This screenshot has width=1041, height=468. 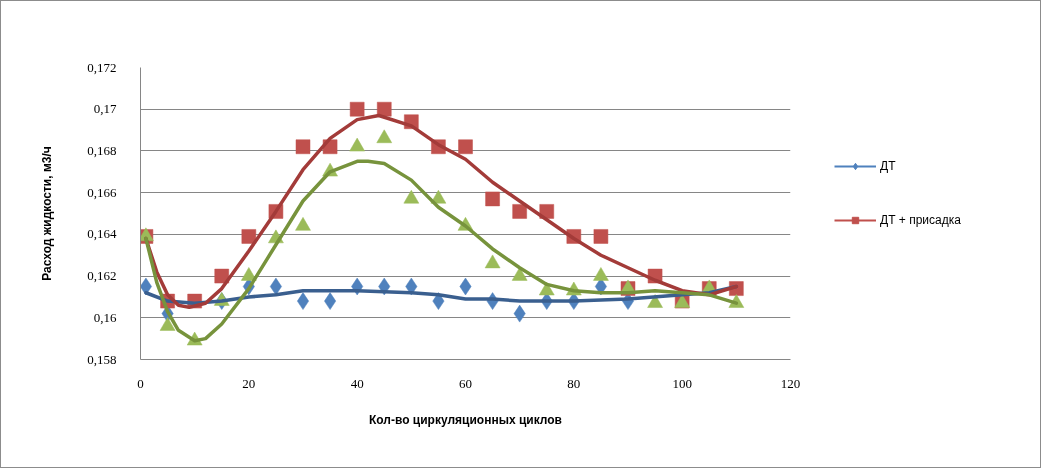 What do you see at coordinates (466, 419) in the screenshot?
I see `x-axis-title: Кол-во циркуляционных циклов` at bounding box center [466, 419].